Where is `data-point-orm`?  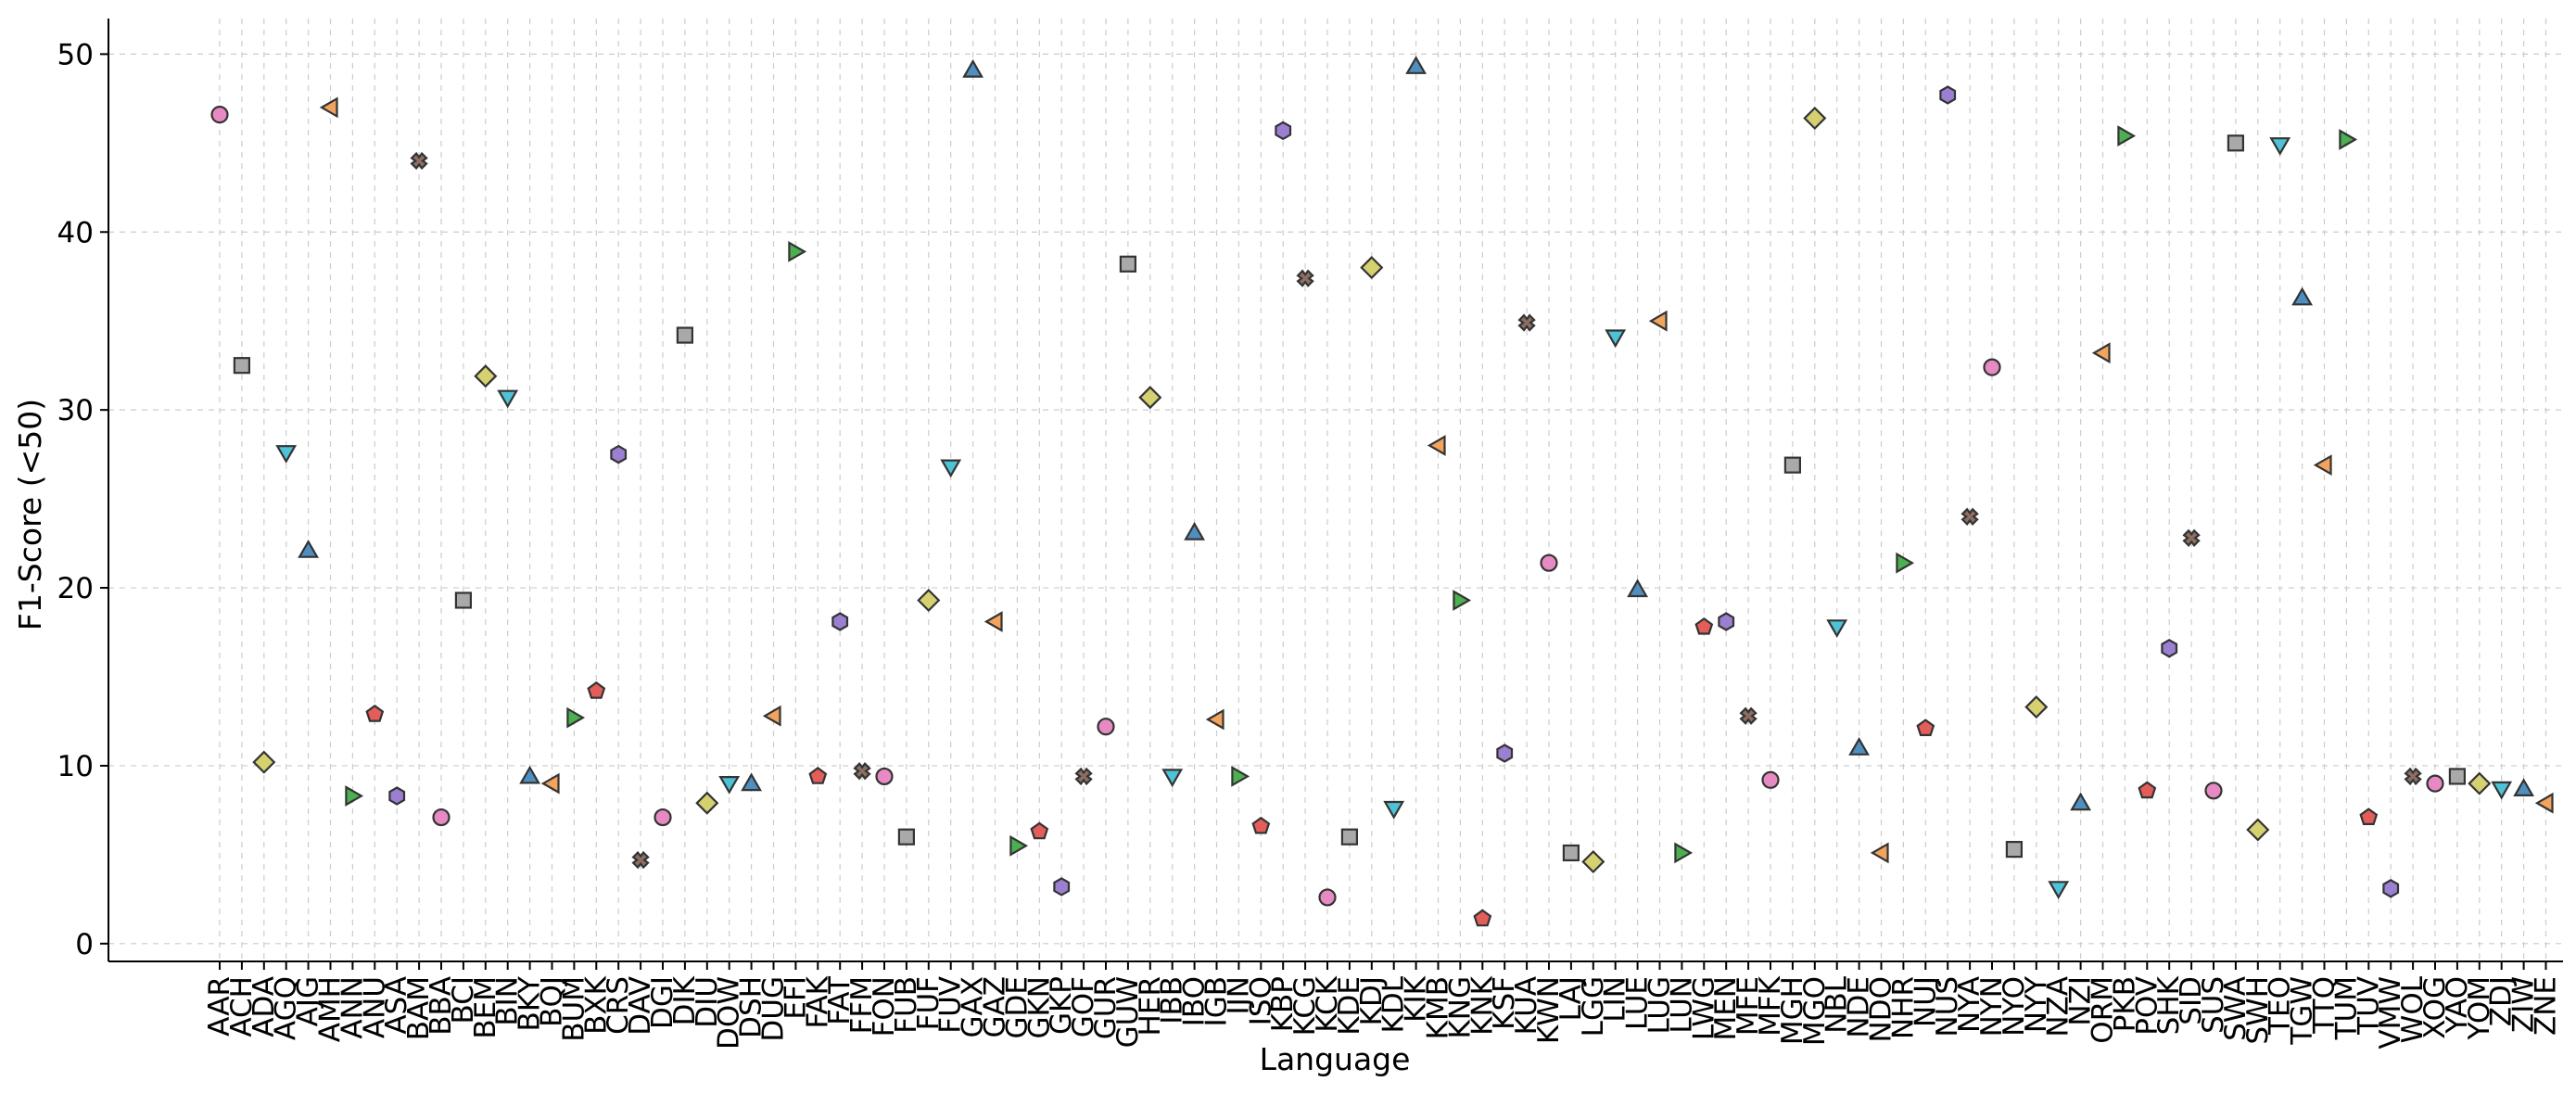 data-point-orm is located at coordinates (2101, 353).